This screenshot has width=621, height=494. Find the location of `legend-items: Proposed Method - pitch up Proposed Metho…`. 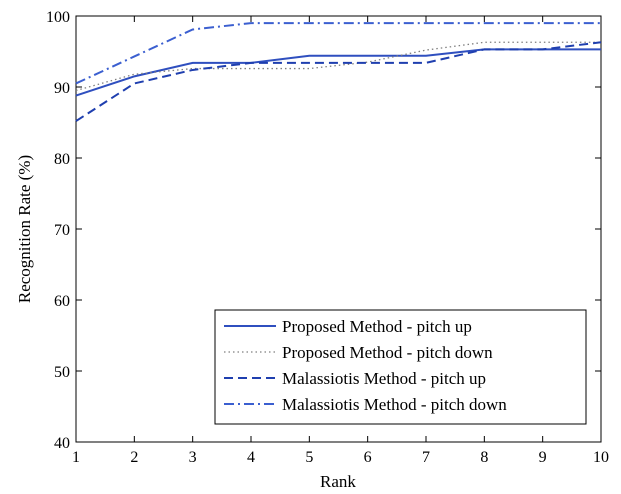

legend-items: Proposed Method - pitch up Proposed Metho… is located at coordinates (365, 365).